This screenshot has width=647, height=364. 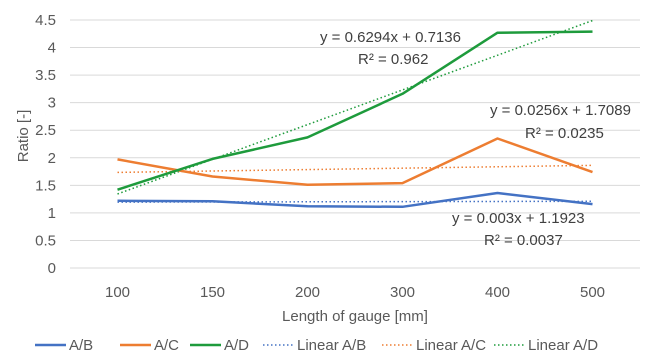 I want to click on series-line-a-b, so click(x=355, y=200).